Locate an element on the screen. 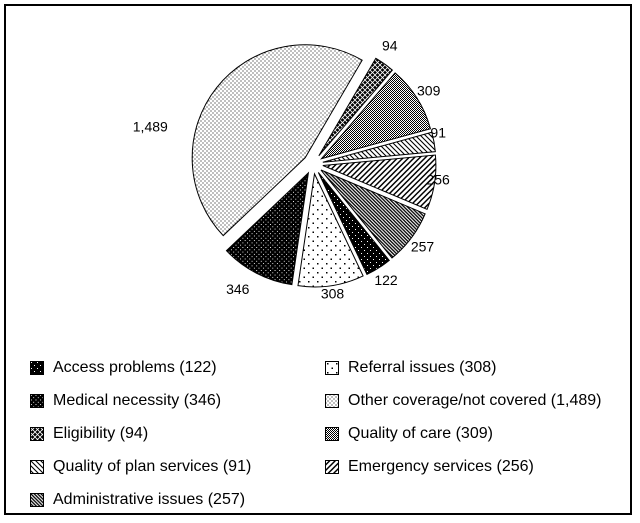  legend-item-label: Access problems (122) is located at coordinates (135, 367).